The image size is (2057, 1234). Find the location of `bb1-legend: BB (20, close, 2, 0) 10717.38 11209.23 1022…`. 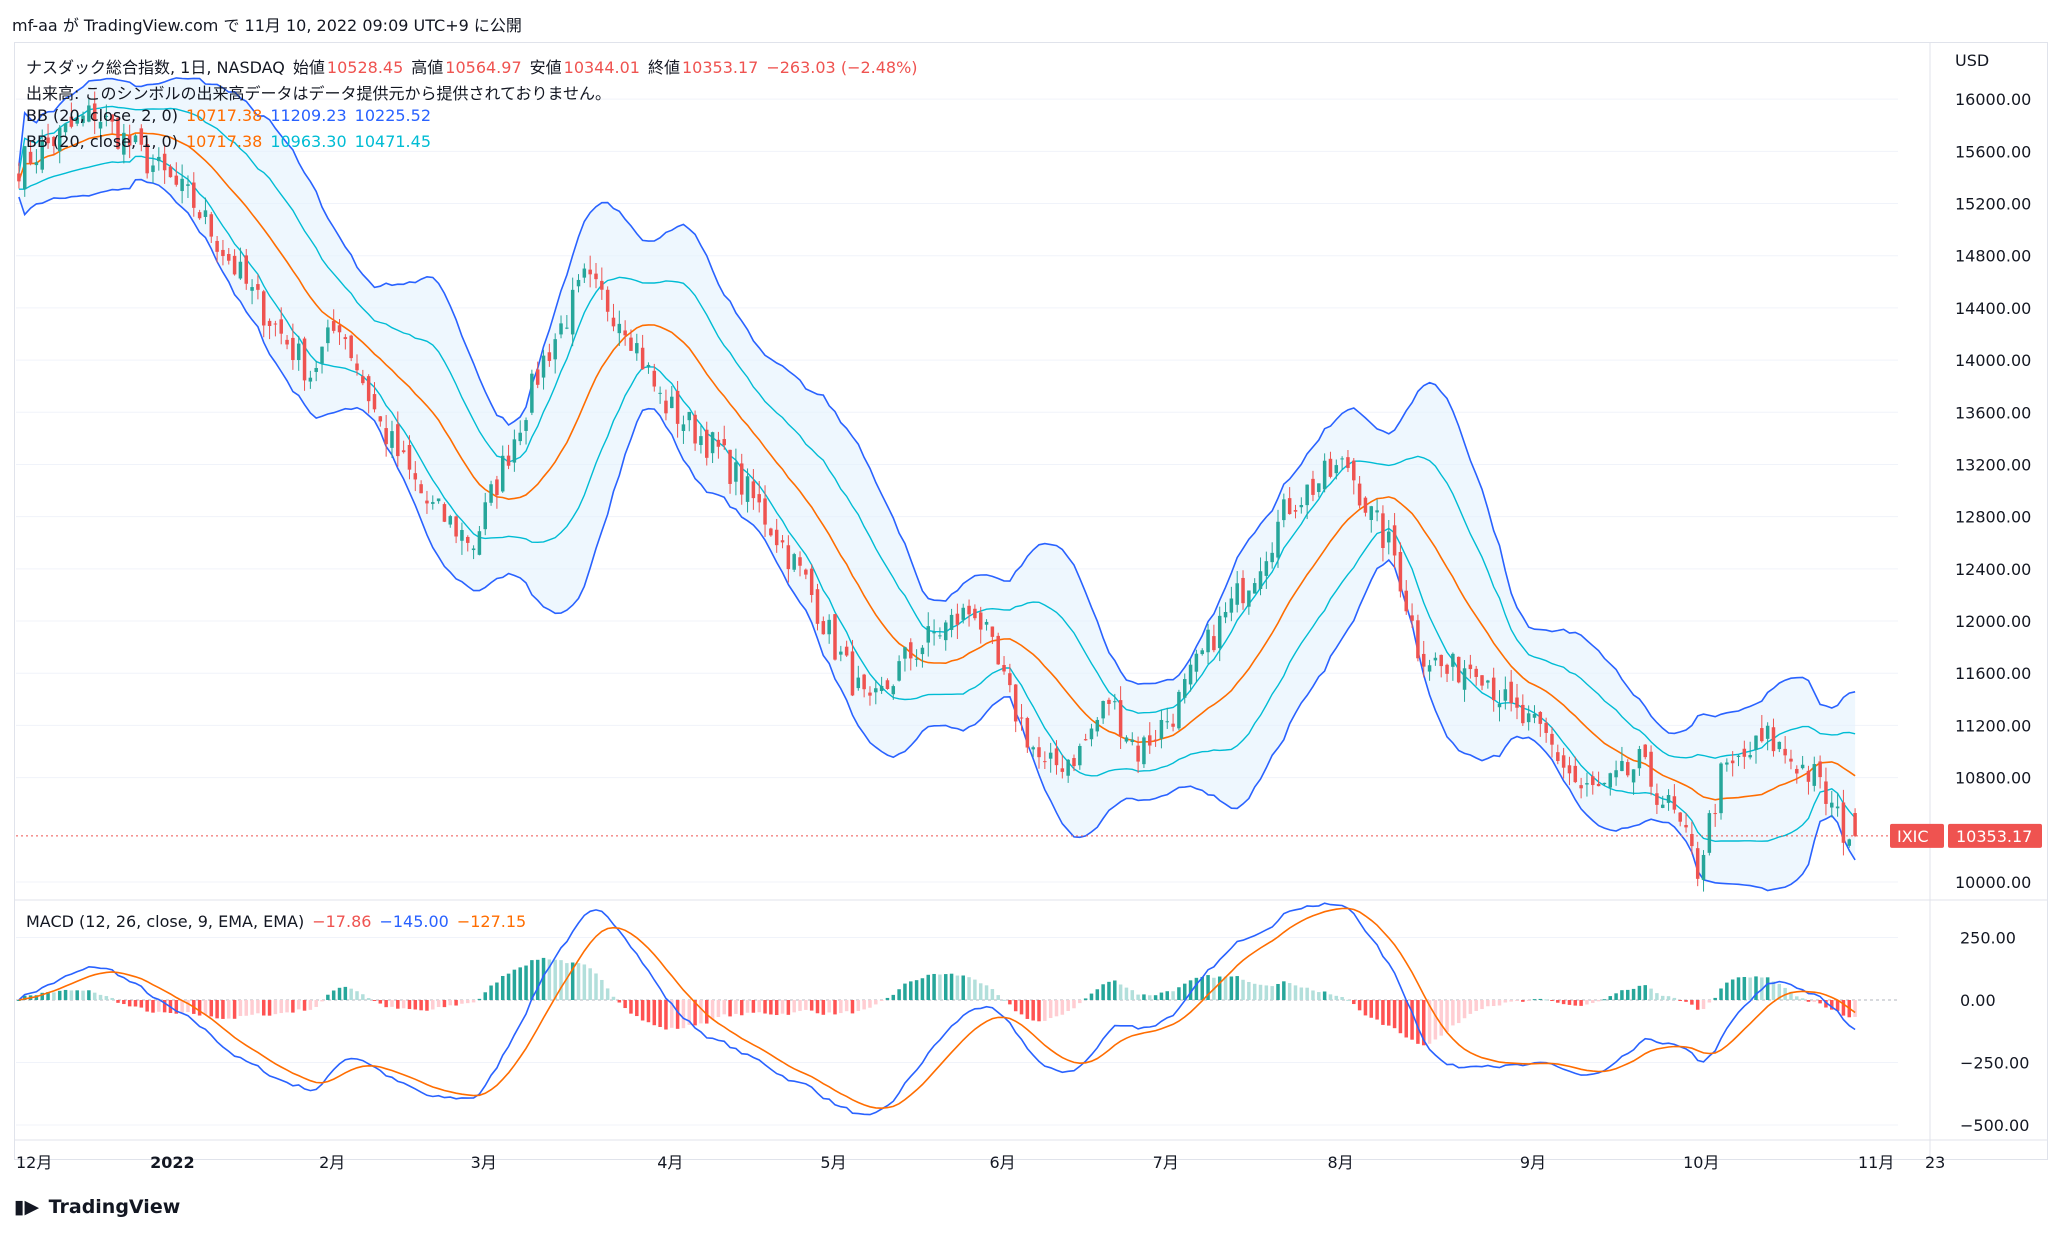

bb1-legend: BB (20, close, 2, 0) 10717.38 11209.23 1022… is located at coordinates (232, 115).